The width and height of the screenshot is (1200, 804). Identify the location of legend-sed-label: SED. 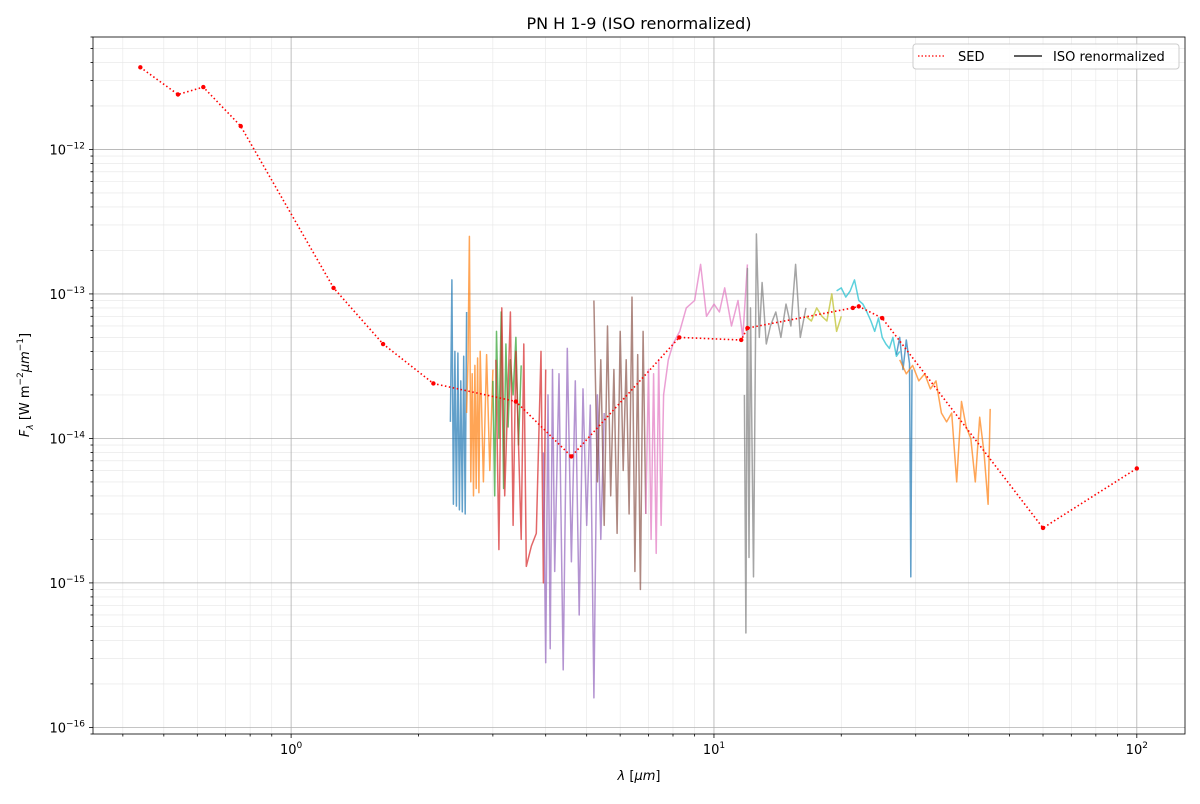
(971, 57).